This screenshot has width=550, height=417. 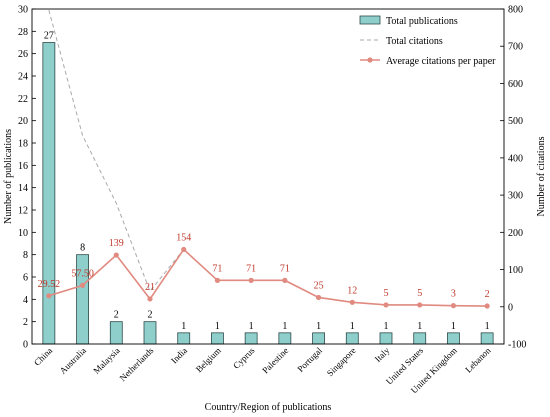 What do you see at coordinates (116, 243) in the screenshot?
I see `average-value-label: 139` at bounding box center [116, 243].